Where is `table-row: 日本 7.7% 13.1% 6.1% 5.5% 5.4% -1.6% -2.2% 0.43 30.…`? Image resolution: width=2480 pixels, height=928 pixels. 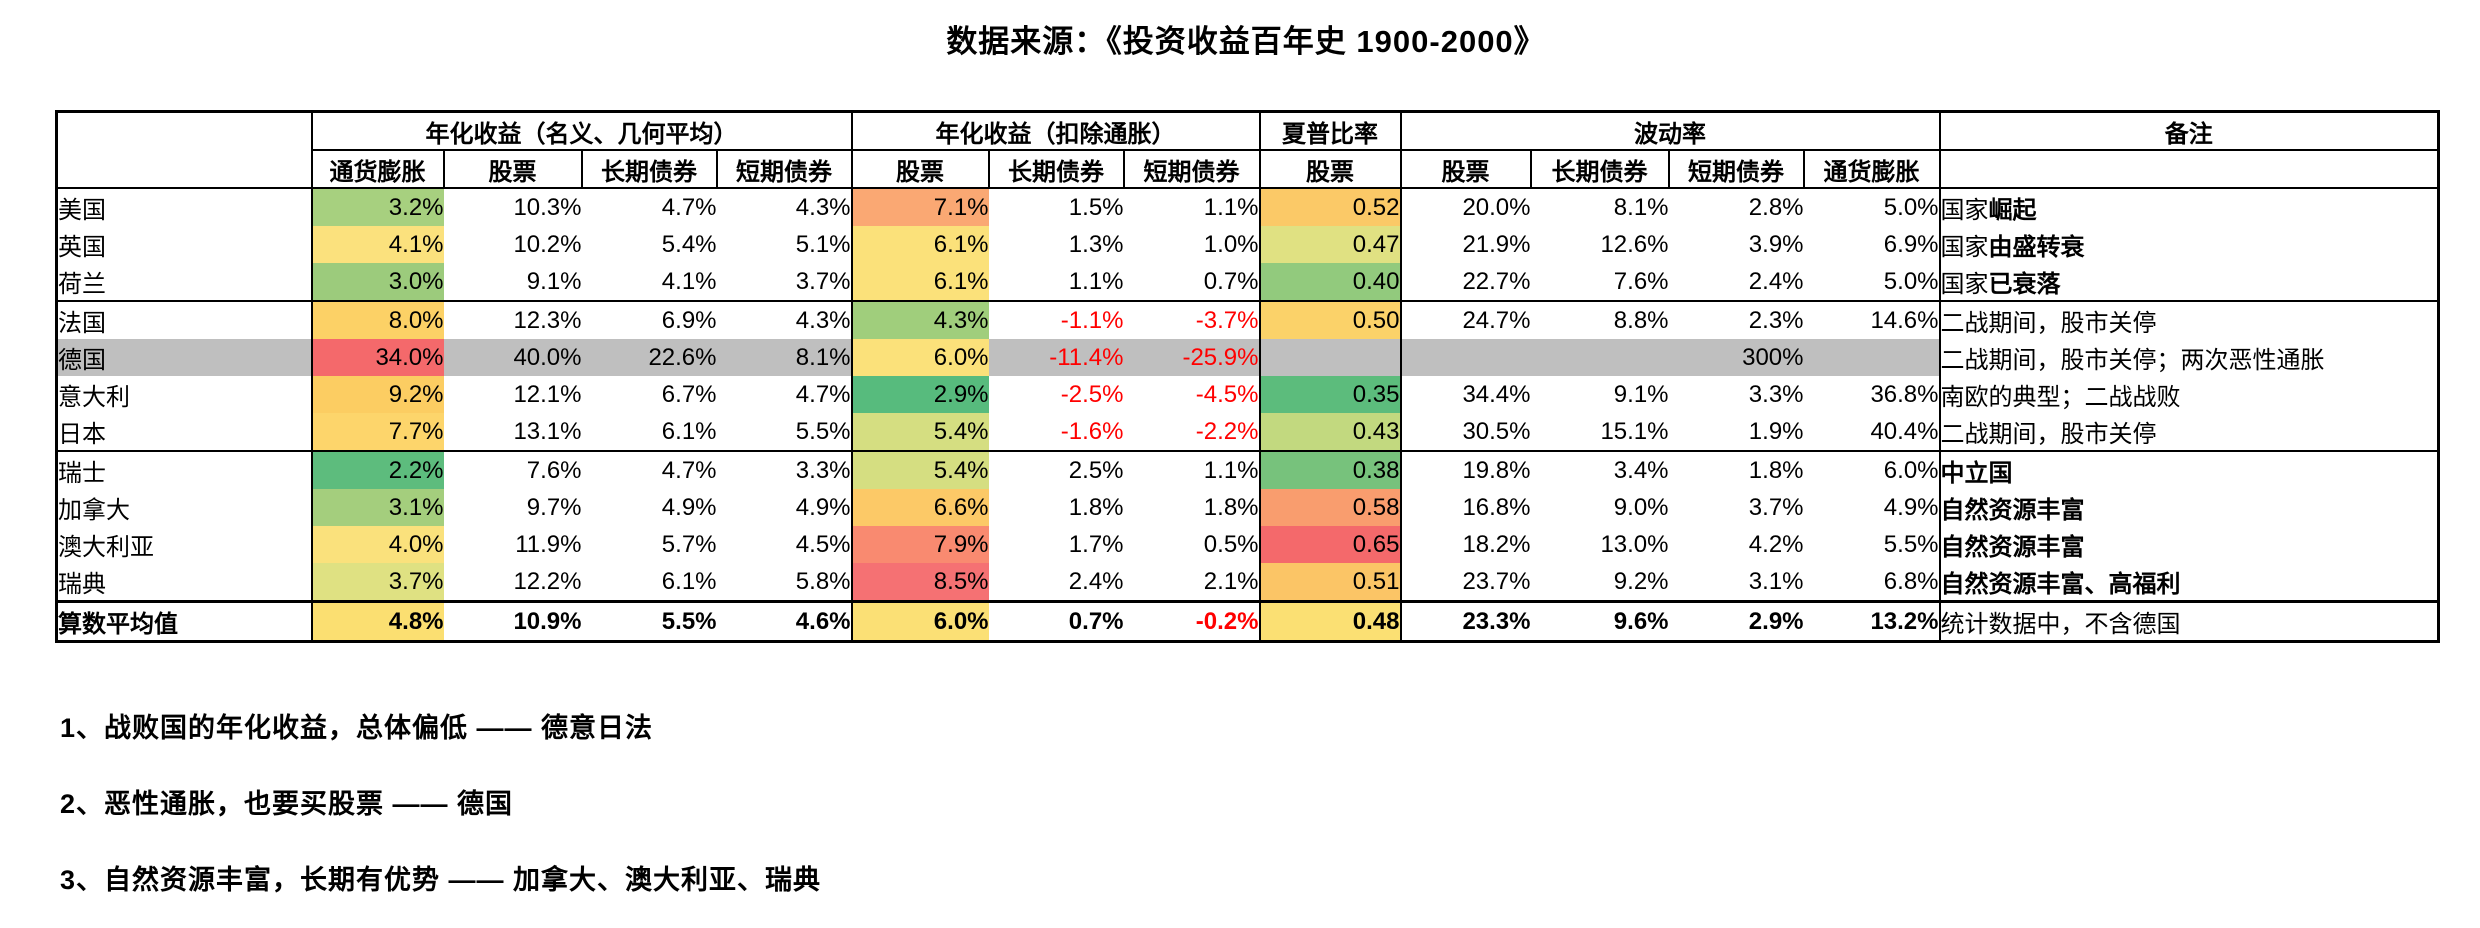
table-row: 日本 7.7% 13.1% 6.1% 5.5% 5.4% -1.6% -2.2% 0.43 30.… is located at coordinates (1247, 432).